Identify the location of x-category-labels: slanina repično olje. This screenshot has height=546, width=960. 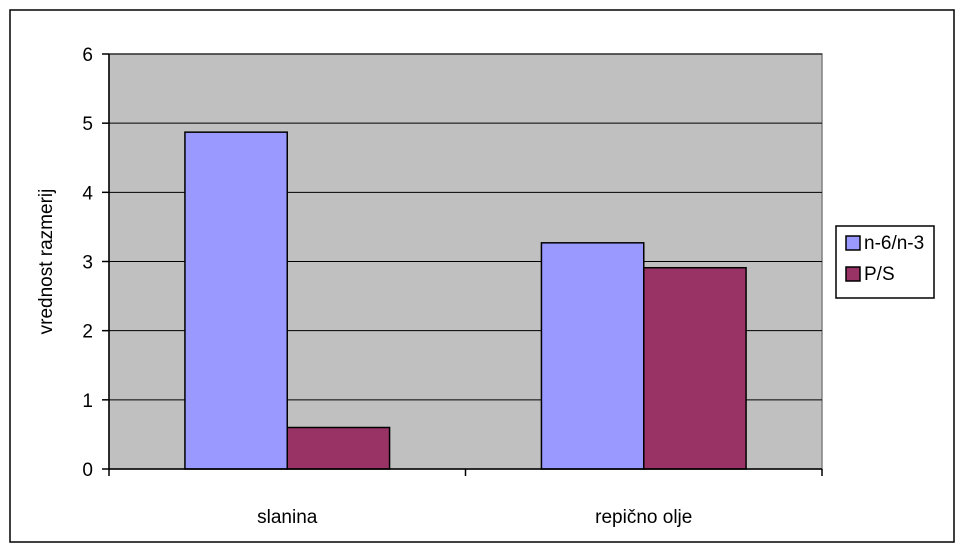
(474, 517).